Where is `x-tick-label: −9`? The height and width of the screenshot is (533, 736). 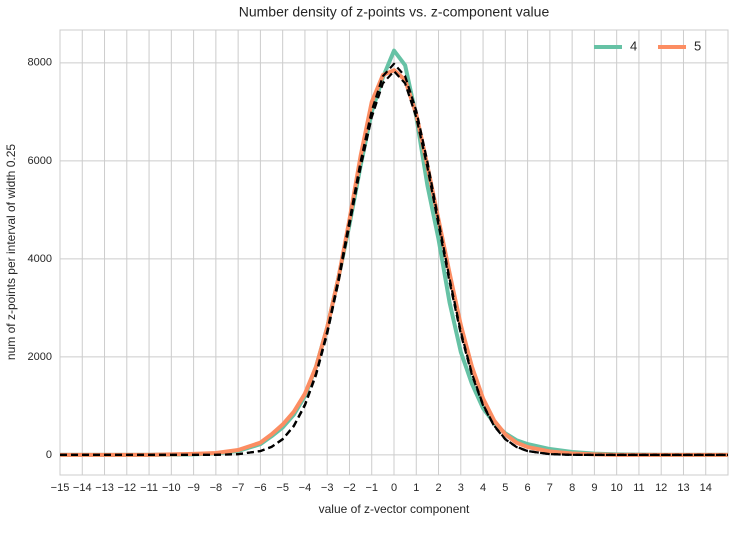 x-tick-label: −9 is located at coordinates (193, 488).